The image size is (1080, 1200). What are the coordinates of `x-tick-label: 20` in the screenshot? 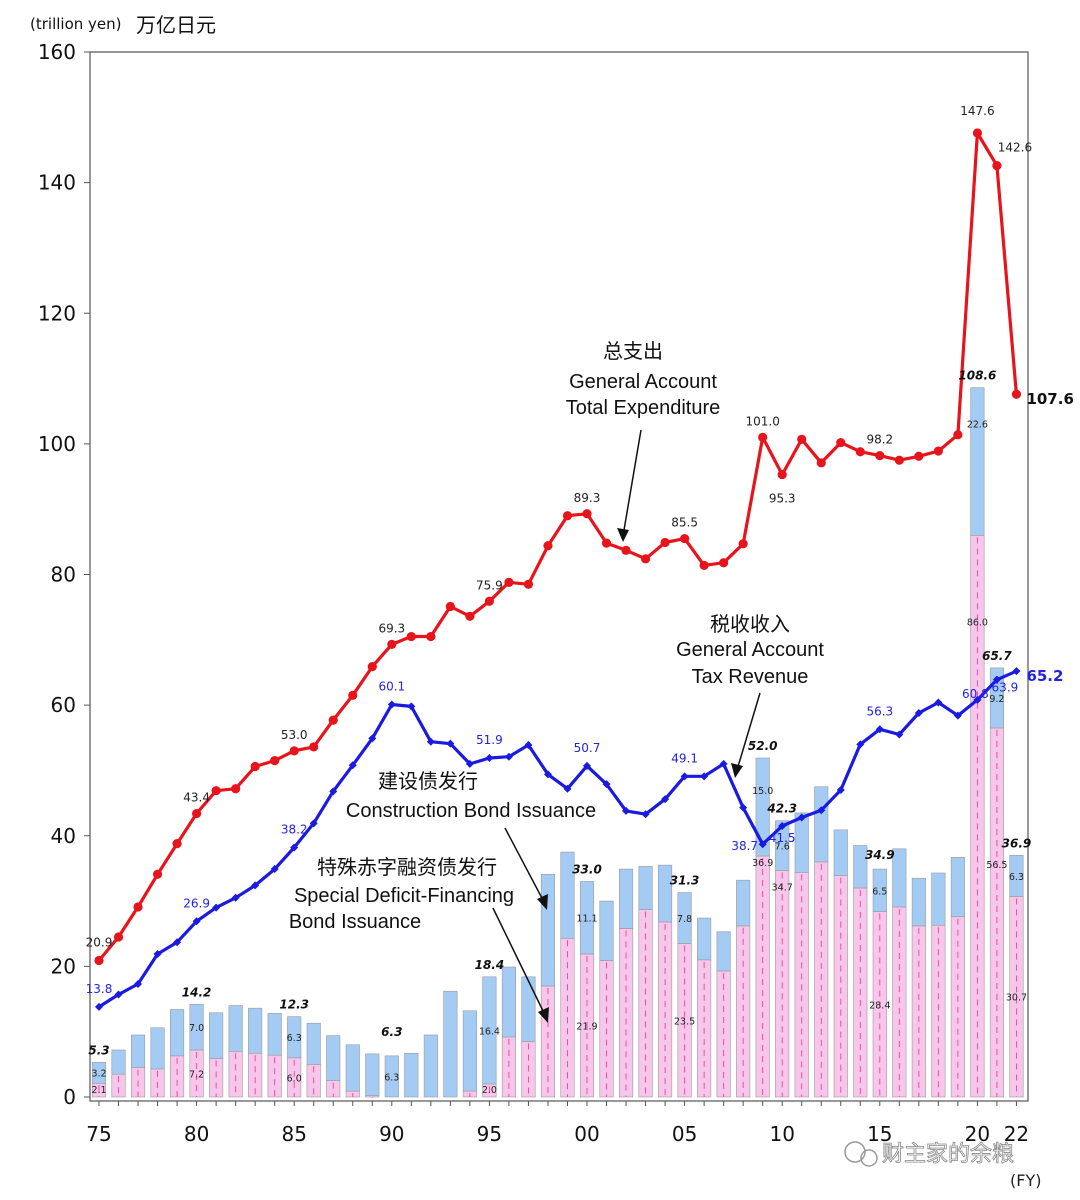 It's located at (977, 1134).